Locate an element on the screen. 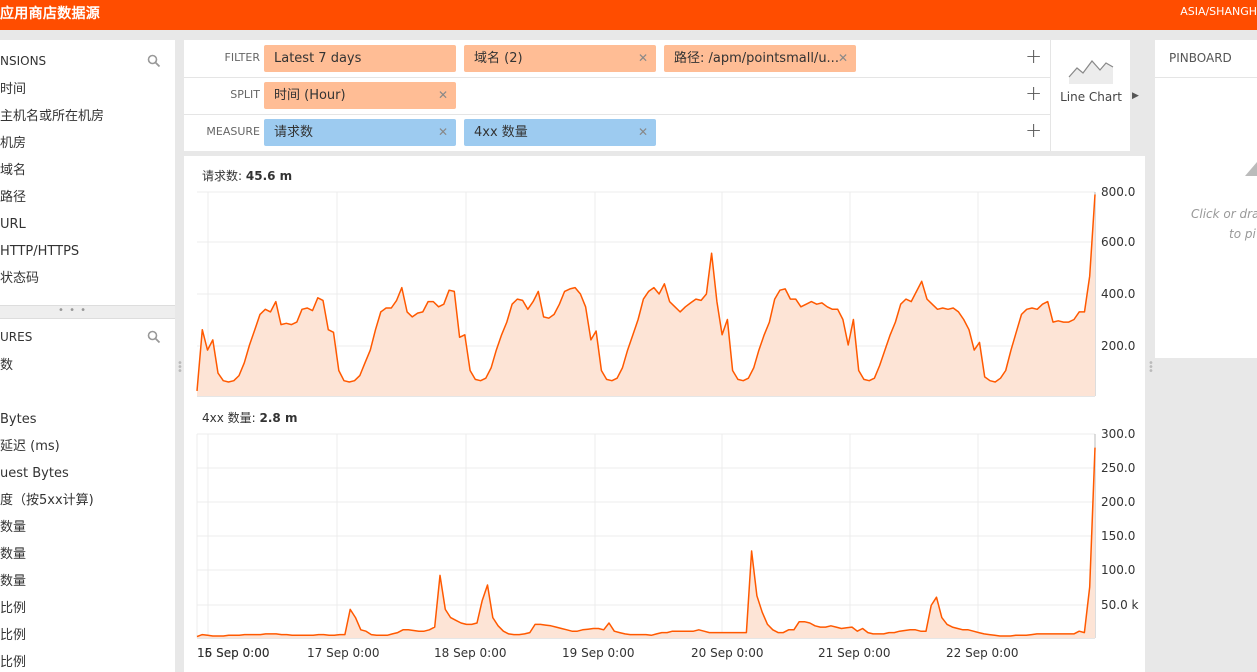 Image resolution: width=1257 pixels, height=672 pixels. dimension-item: HTTP/HTTPS is located at coordinates (40, 251).